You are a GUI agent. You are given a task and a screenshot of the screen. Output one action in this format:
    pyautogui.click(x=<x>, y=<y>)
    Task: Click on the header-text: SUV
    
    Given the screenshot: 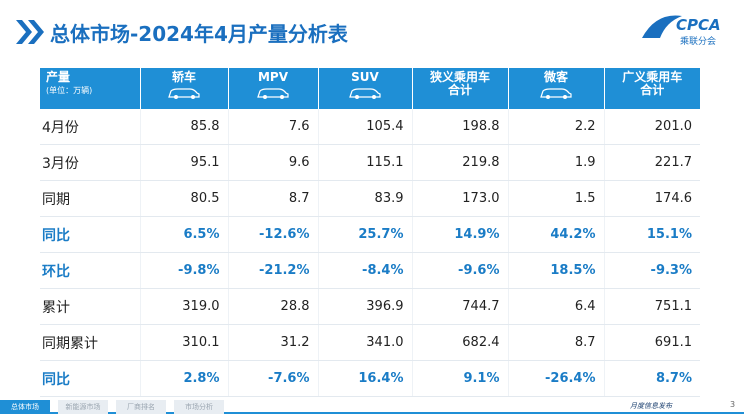 What is the action you would take?
    pyautogui.click(x=365, y=77)
    